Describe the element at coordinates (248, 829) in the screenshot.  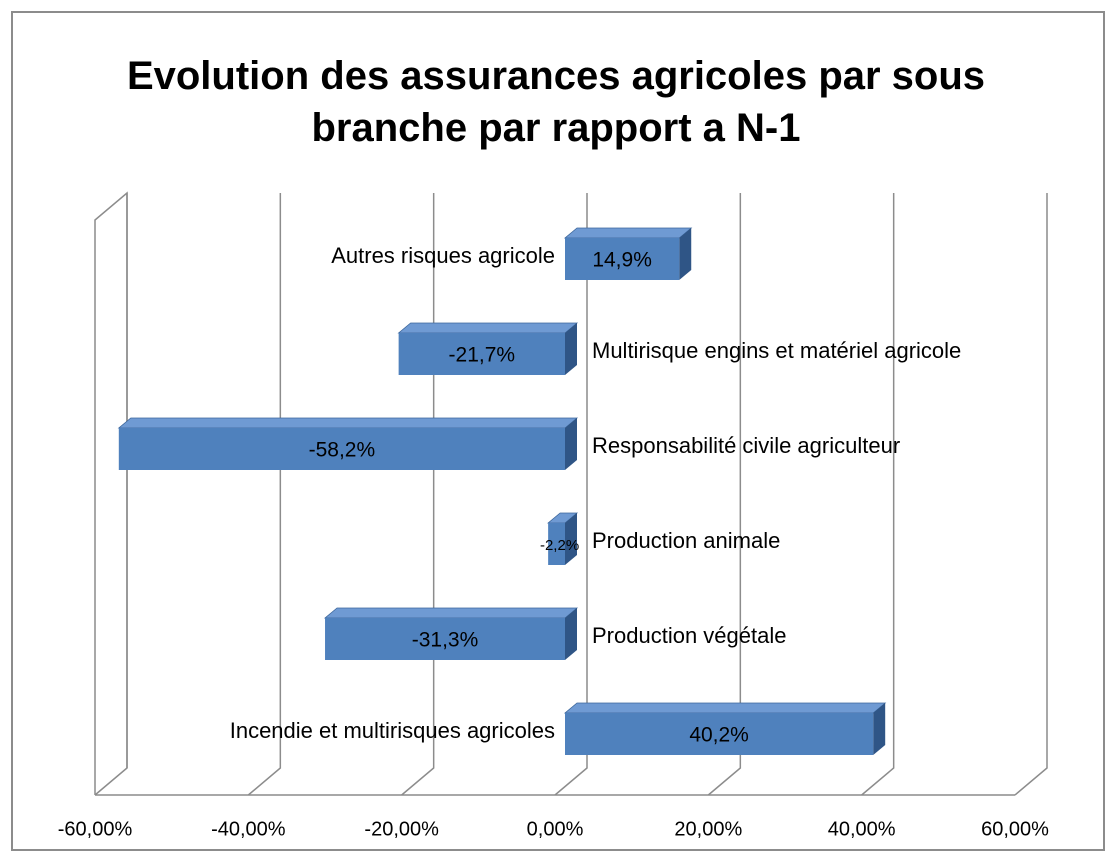
I see `x-tick-label: -40,00%` at that location.